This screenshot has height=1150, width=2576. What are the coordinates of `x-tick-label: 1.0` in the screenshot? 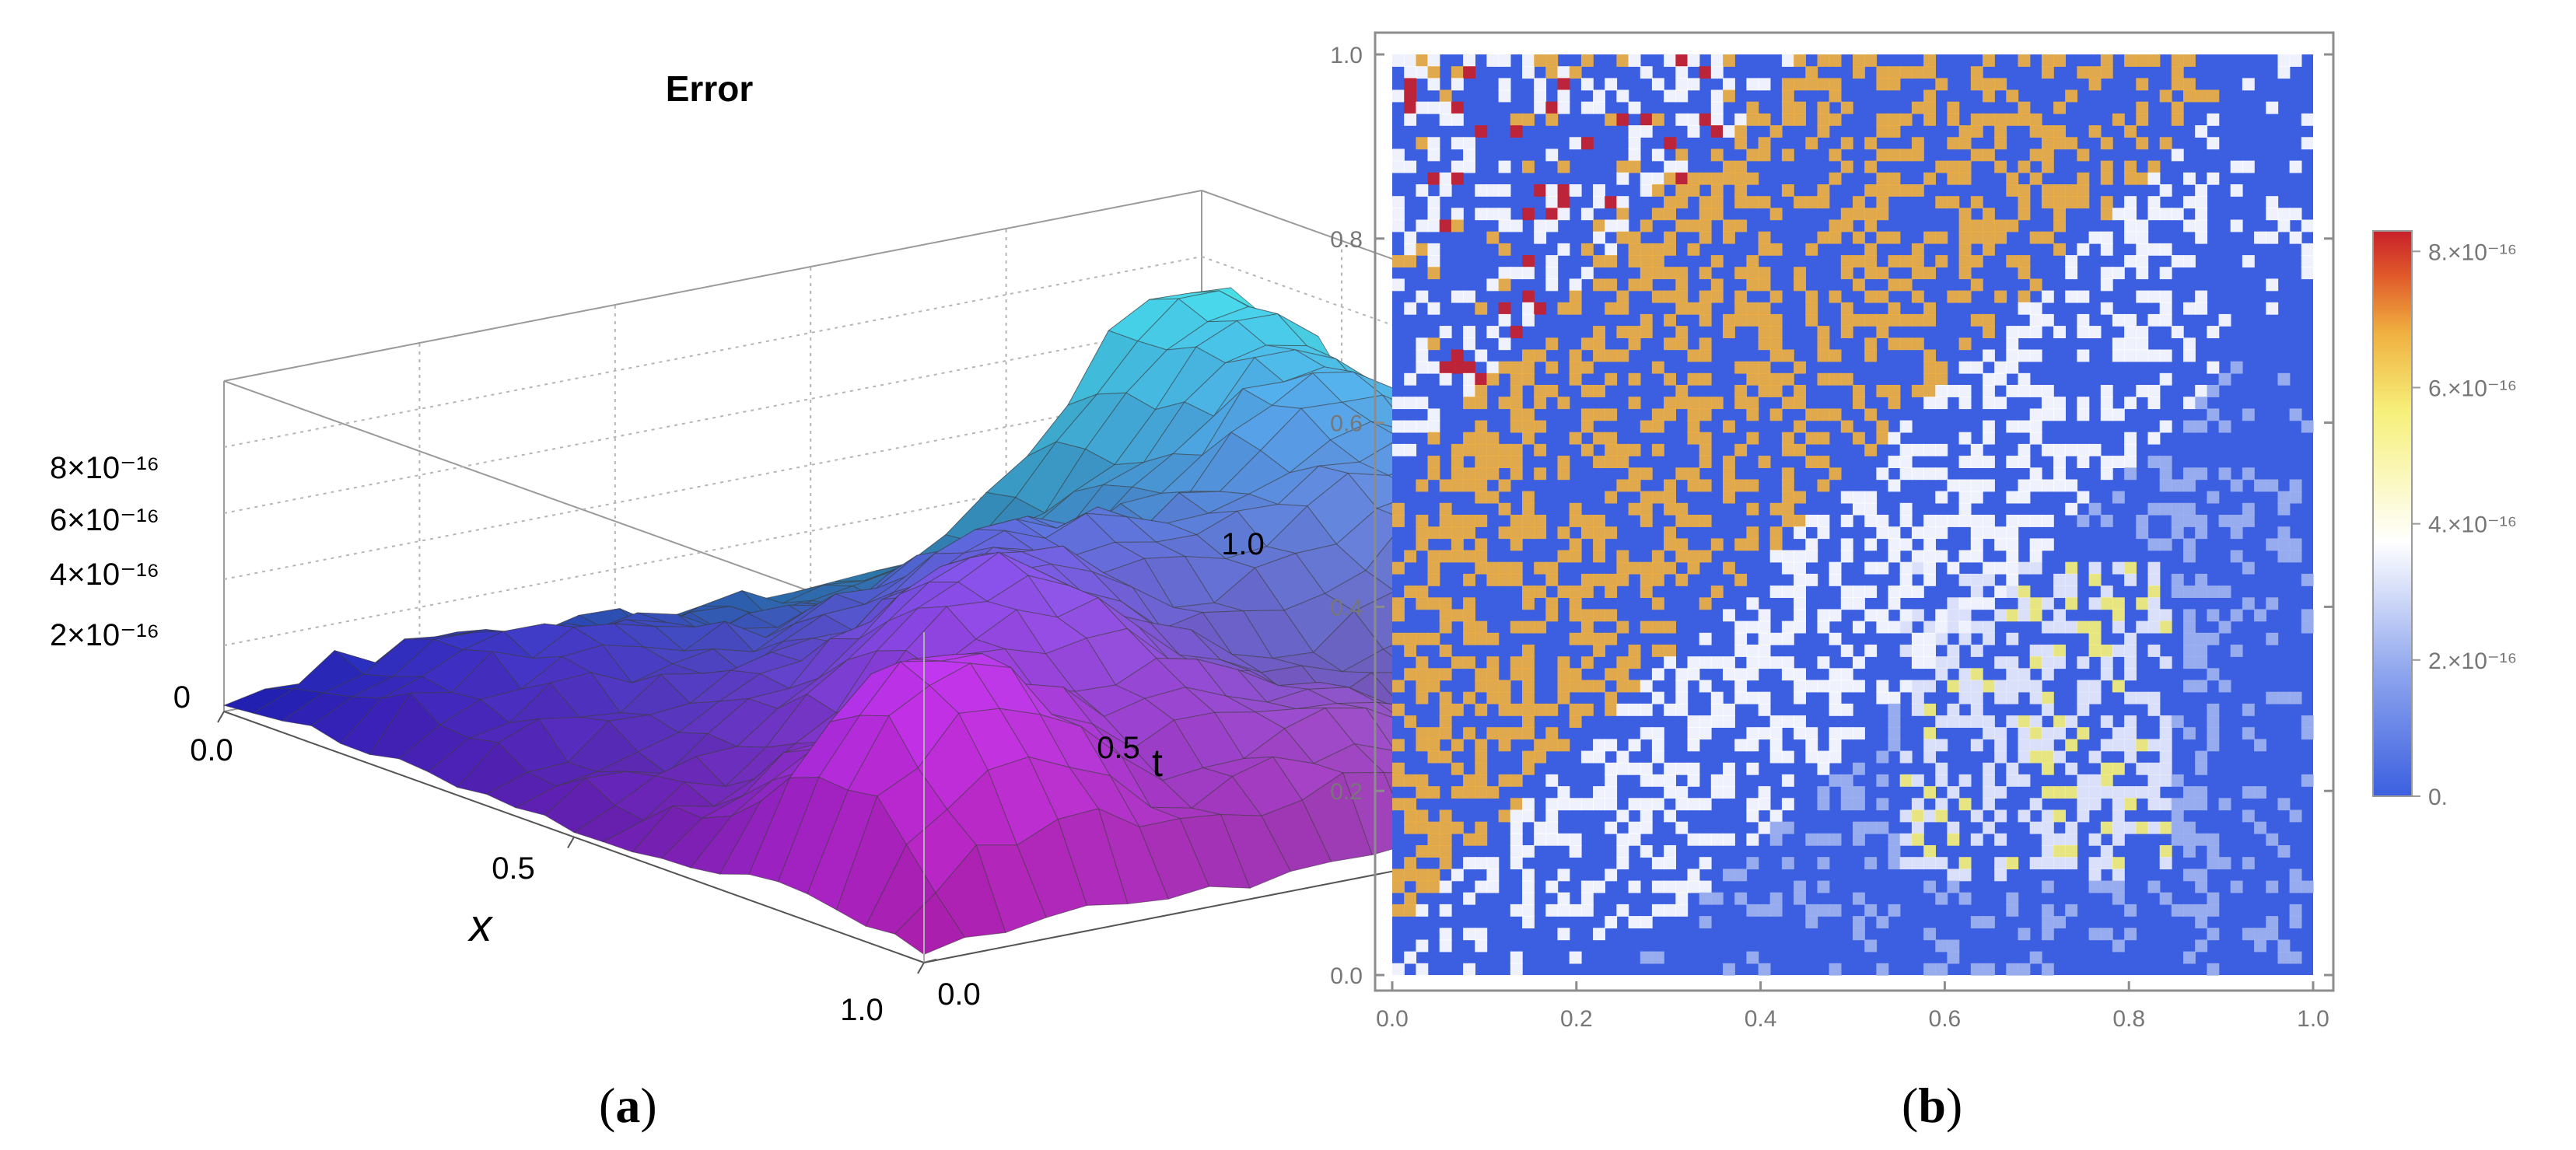 It's located at (2313, 1019).